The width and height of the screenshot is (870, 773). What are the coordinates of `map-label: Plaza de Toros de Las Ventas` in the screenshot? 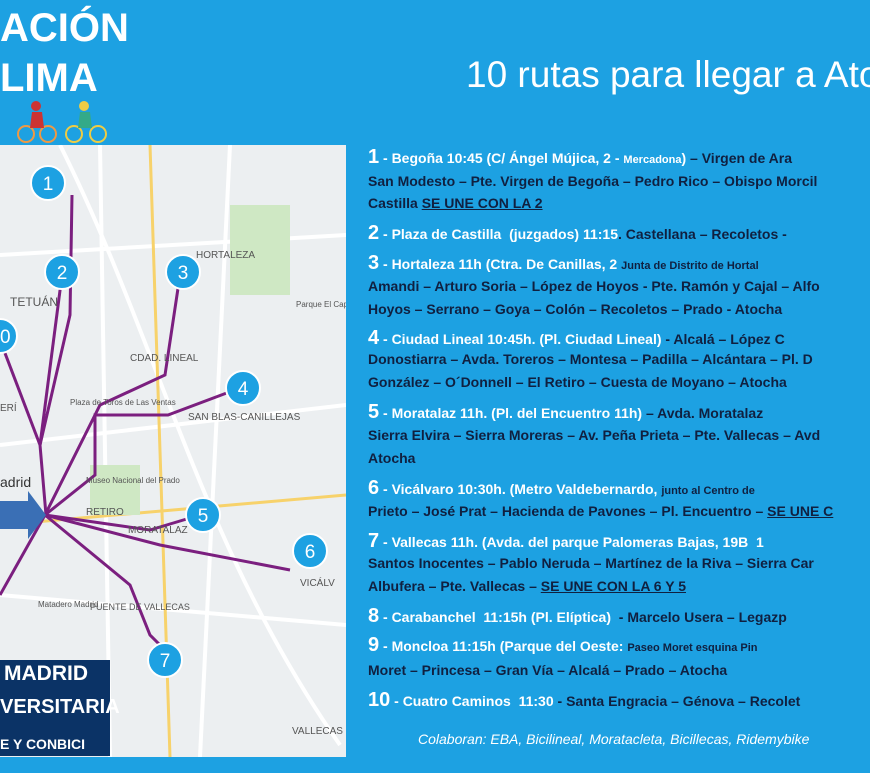 It's located at (123, 402).